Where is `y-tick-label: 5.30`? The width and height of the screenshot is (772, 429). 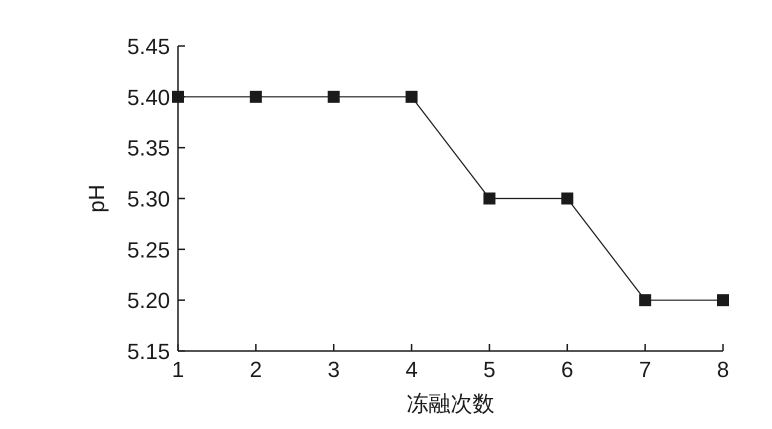
y-tick-label: 5.30 is located at coordinates (148, 199).